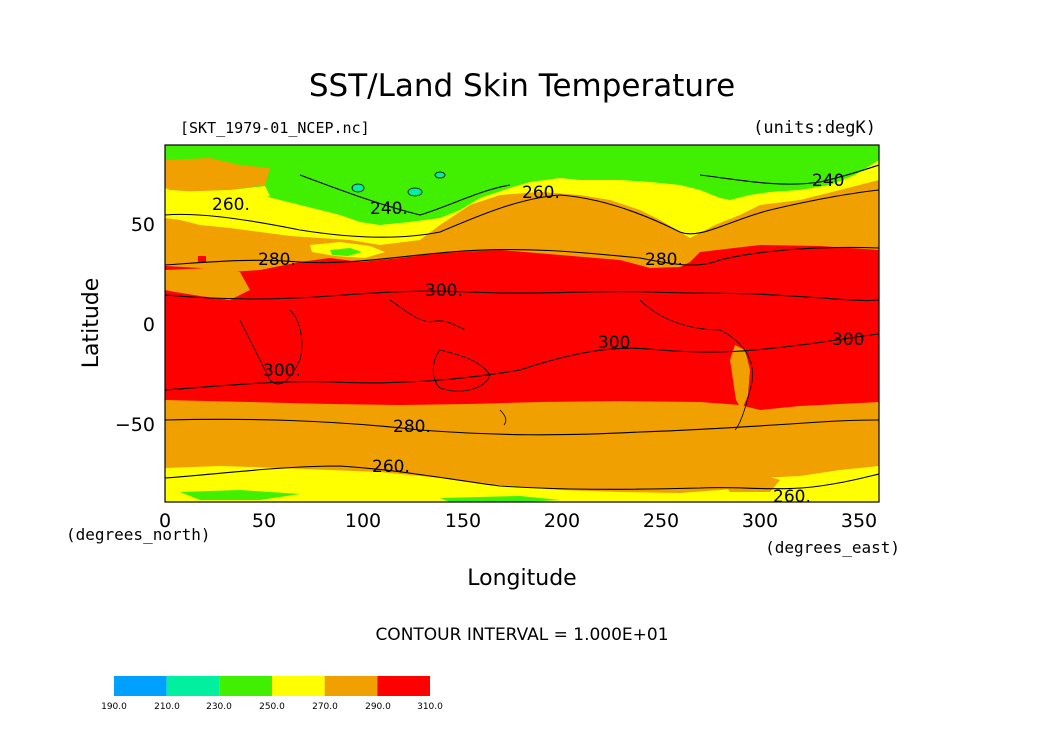 This screenshot has width=1044, height=739. What do you see at coordinates (661, 521) in the screenshot?
I see `x-tick-label: 250` at bounding box center [661, 521].